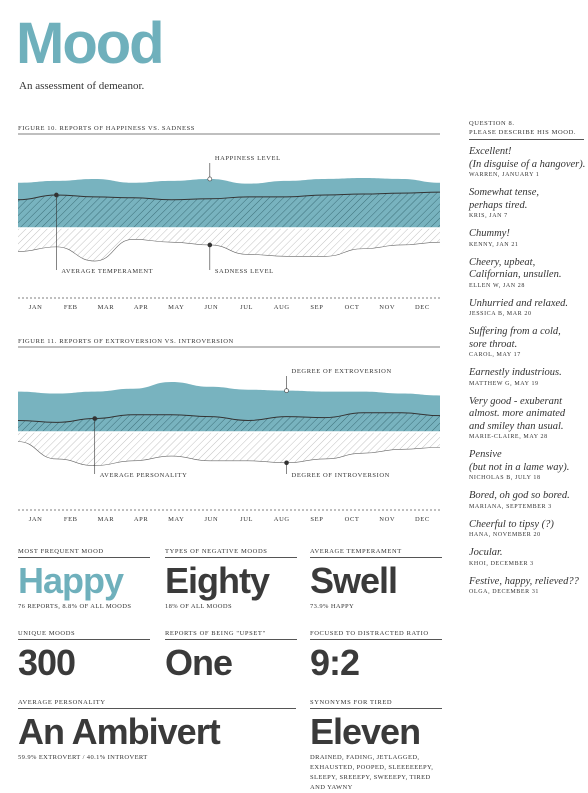 The image size is (588, 793). I want to click on stat-label: AVERAGE PERSONALITY, so click(157, 704).